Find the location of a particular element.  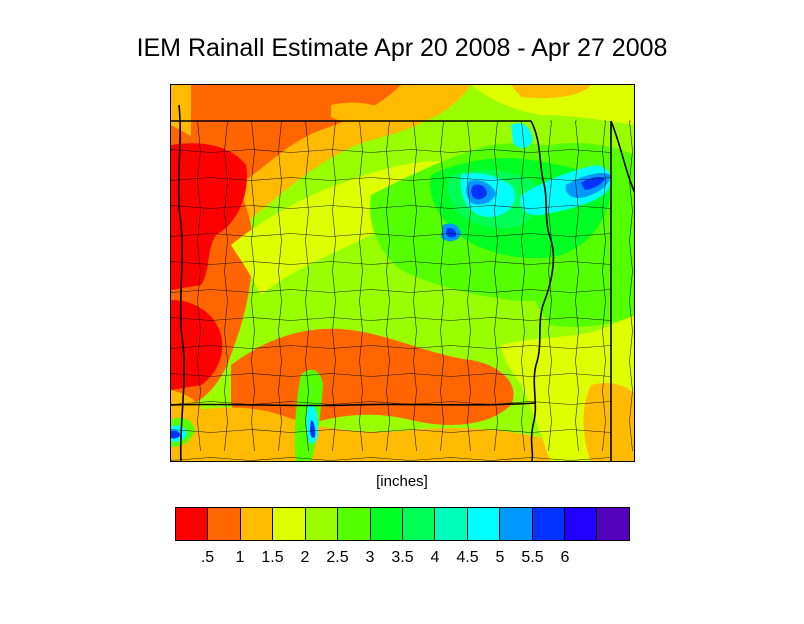

zone-east-green is located at coordinates (582, 281).